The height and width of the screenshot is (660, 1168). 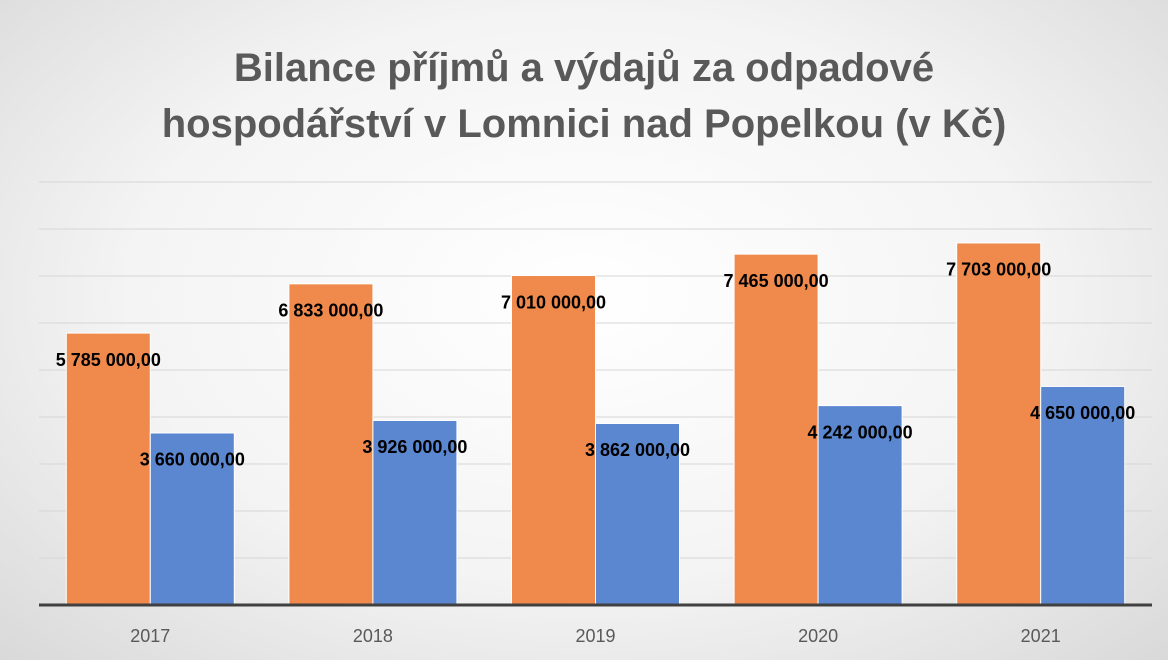 I want to click on data-label: 7 010 000,00, so click(x=553, y=302).